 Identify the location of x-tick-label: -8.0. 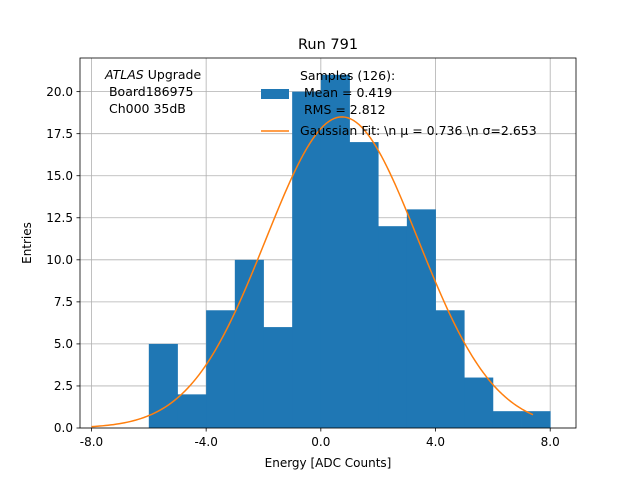
(91, 442).